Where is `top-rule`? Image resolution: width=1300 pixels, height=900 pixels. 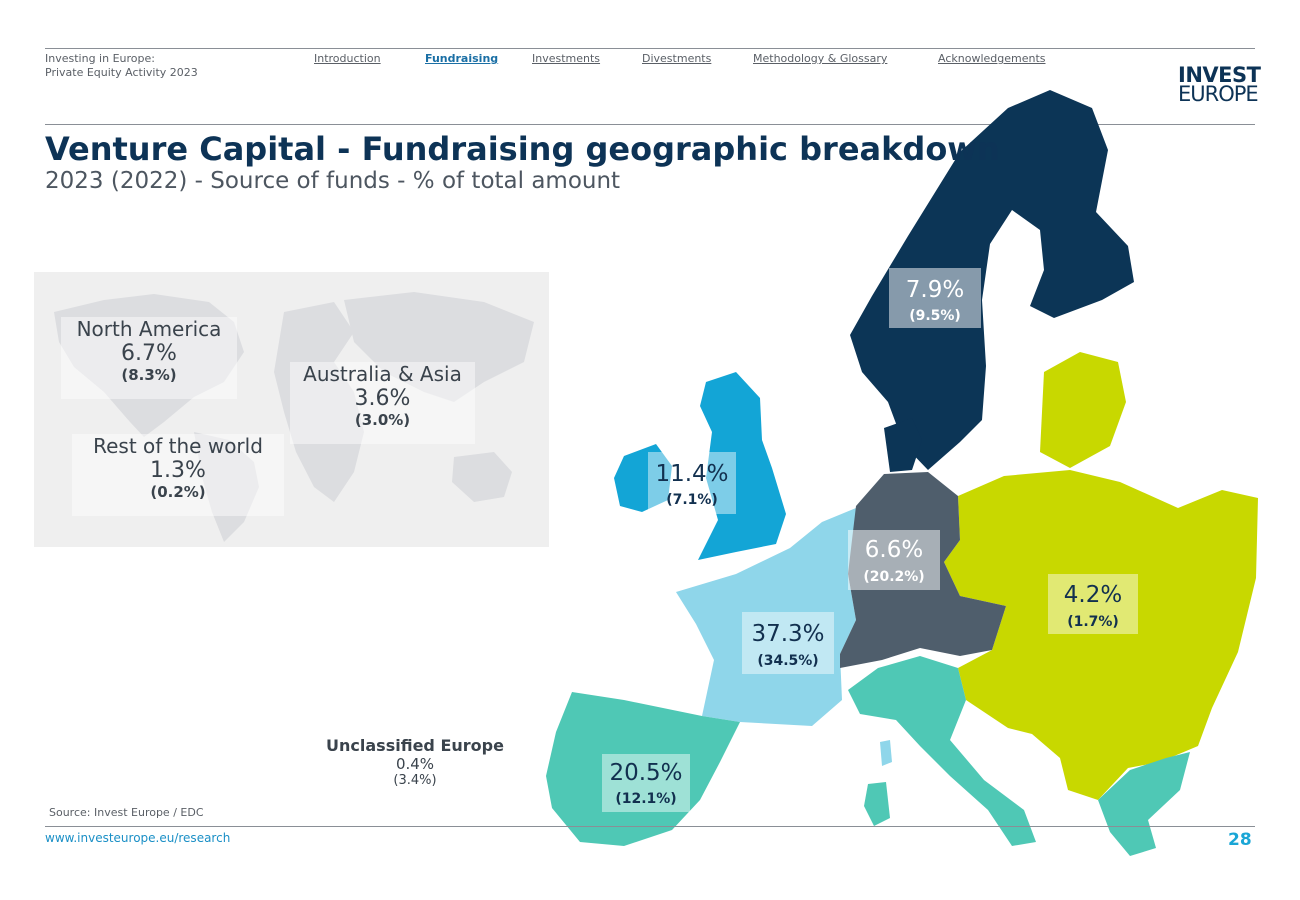 top-rule is located at coordinates (650, 48).